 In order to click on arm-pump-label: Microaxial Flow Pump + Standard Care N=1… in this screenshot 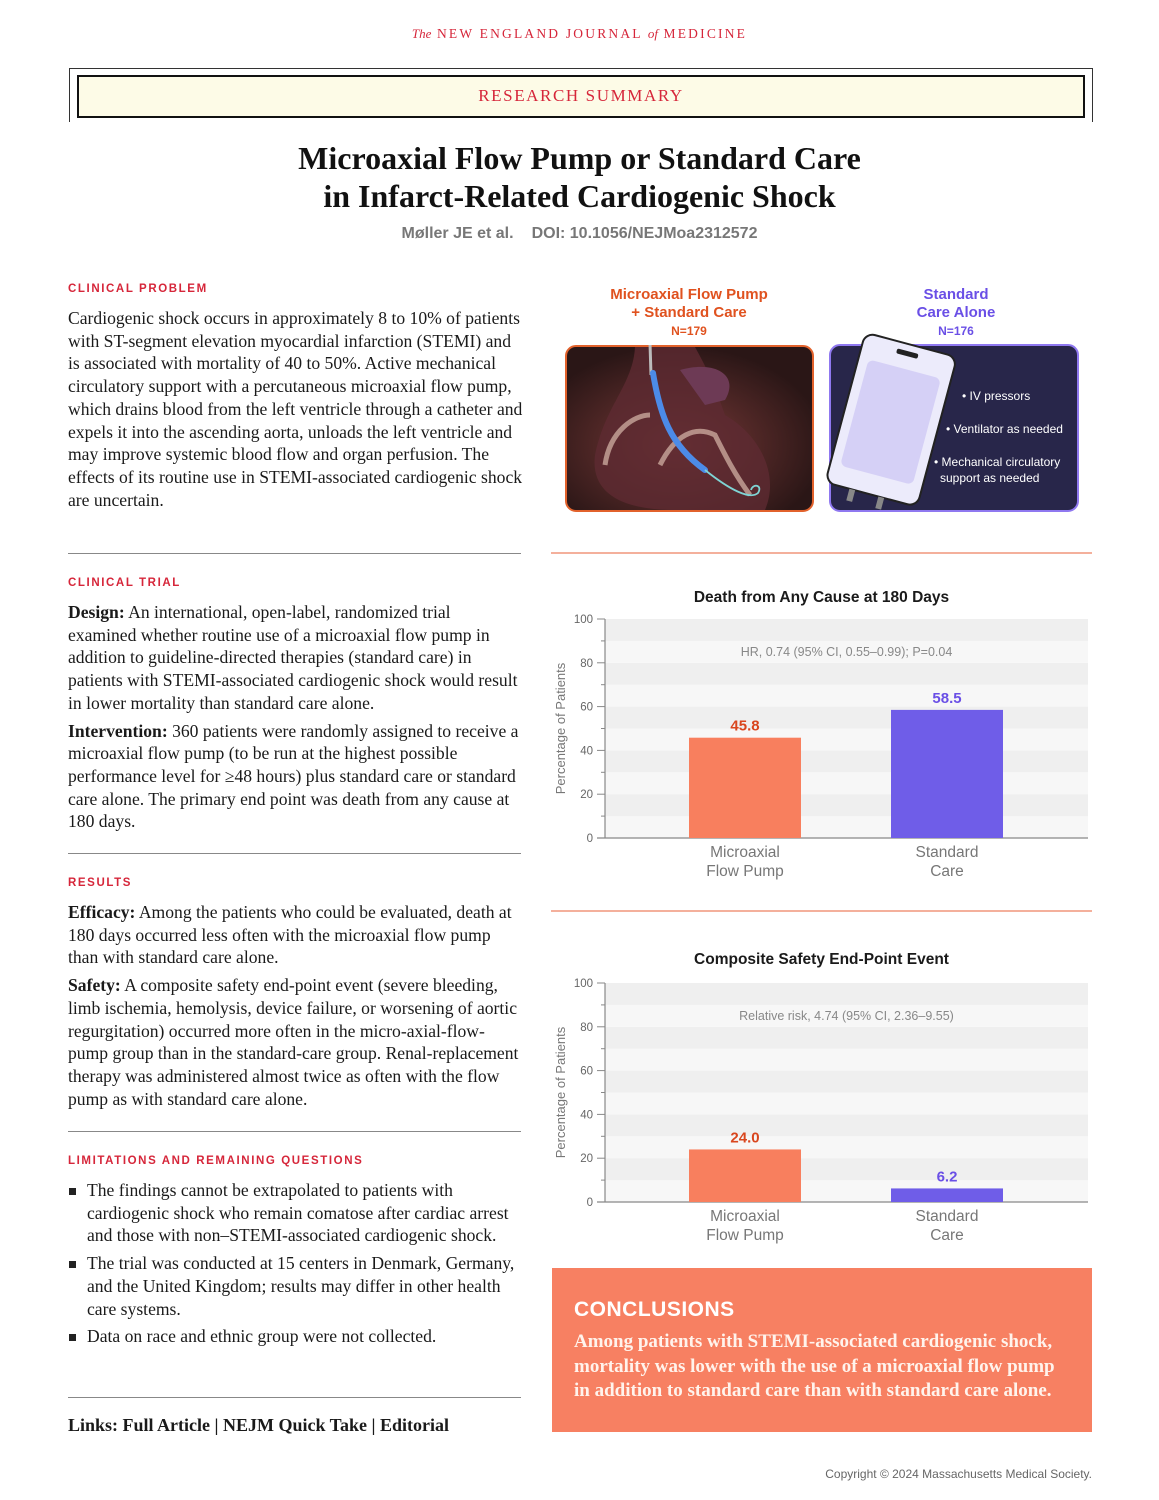, I will do `click(689, 313)`.